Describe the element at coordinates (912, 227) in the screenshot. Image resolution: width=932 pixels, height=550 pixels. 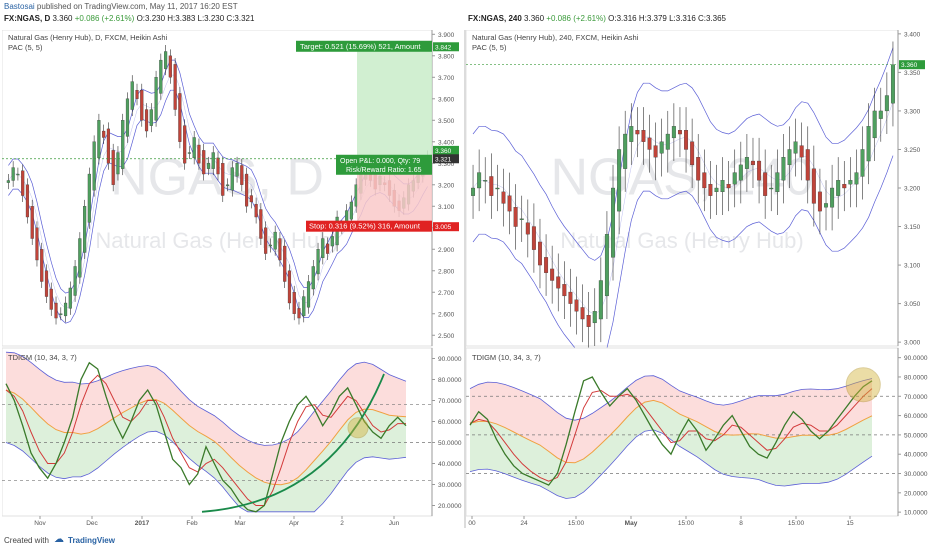
I see `y-tick-label: 3.150` at that location.